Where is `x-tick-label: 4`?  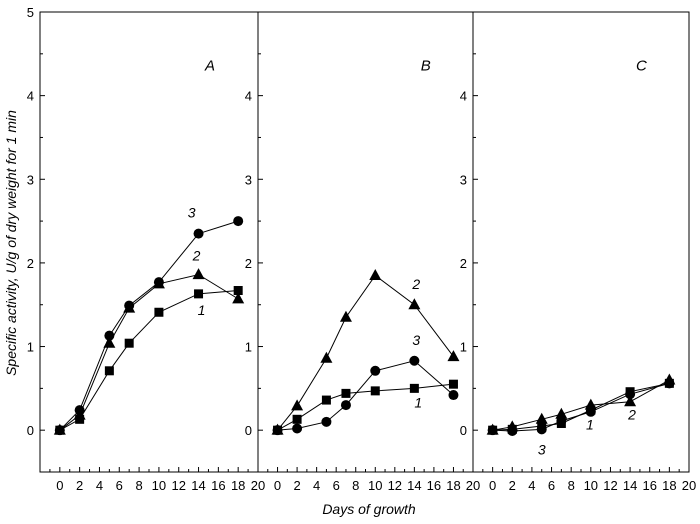 x-tick-label: 4 is located at coordinates (531, 485).